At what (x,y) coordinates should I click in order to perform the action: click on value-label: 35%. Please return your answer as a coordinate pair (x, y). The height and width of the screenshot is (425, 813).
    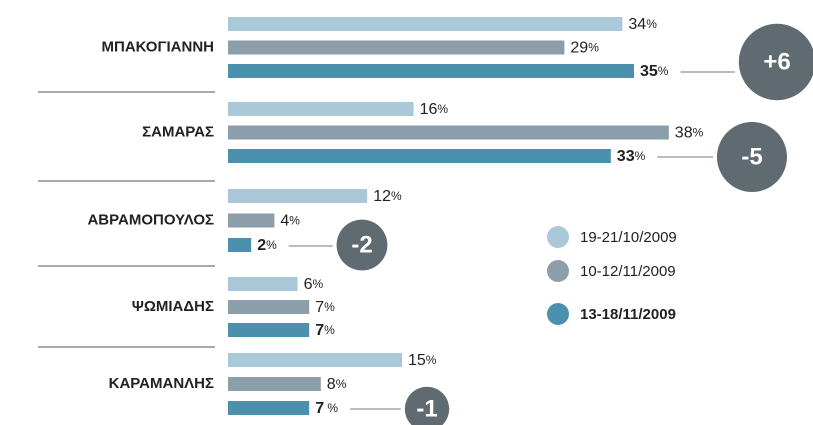
    Looking at the image, I should click on (654, 71).